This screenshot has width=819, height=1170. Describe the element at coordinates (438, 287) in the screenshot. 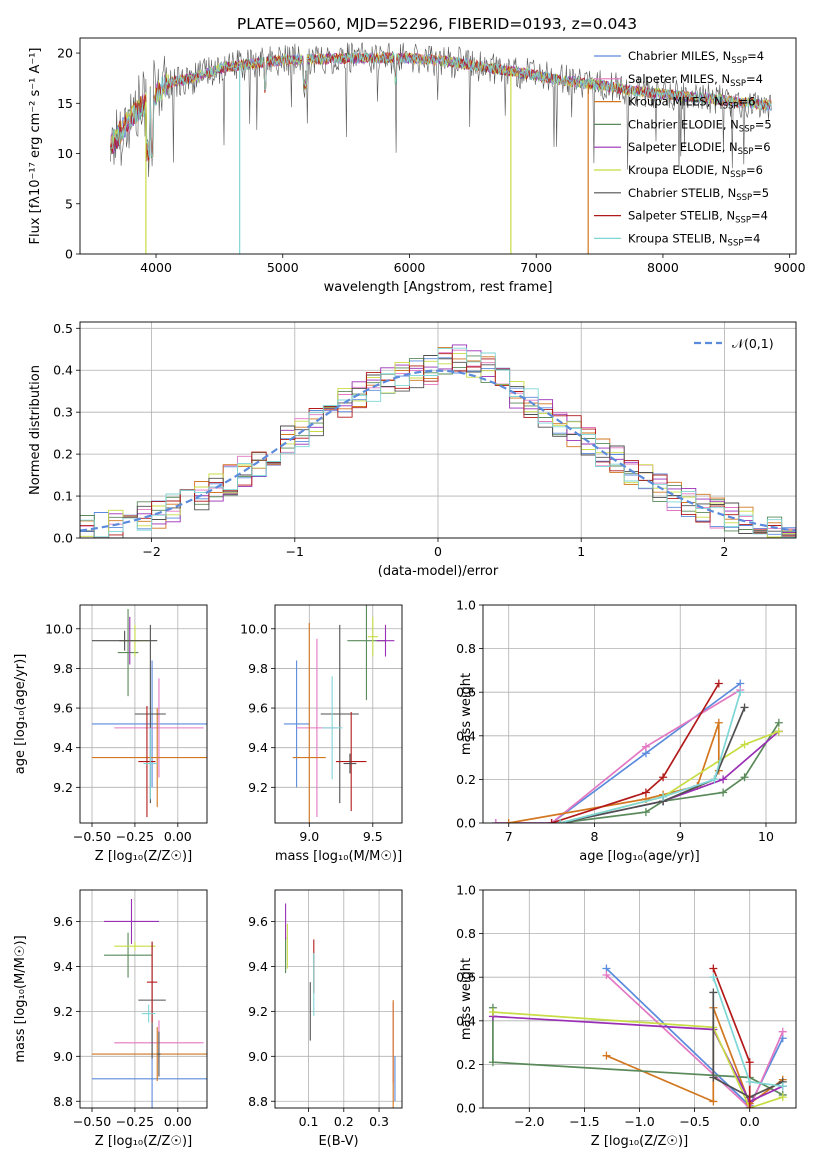

I see `x-axis-label: wavelength [Angstrom, rest frame]` at that location.